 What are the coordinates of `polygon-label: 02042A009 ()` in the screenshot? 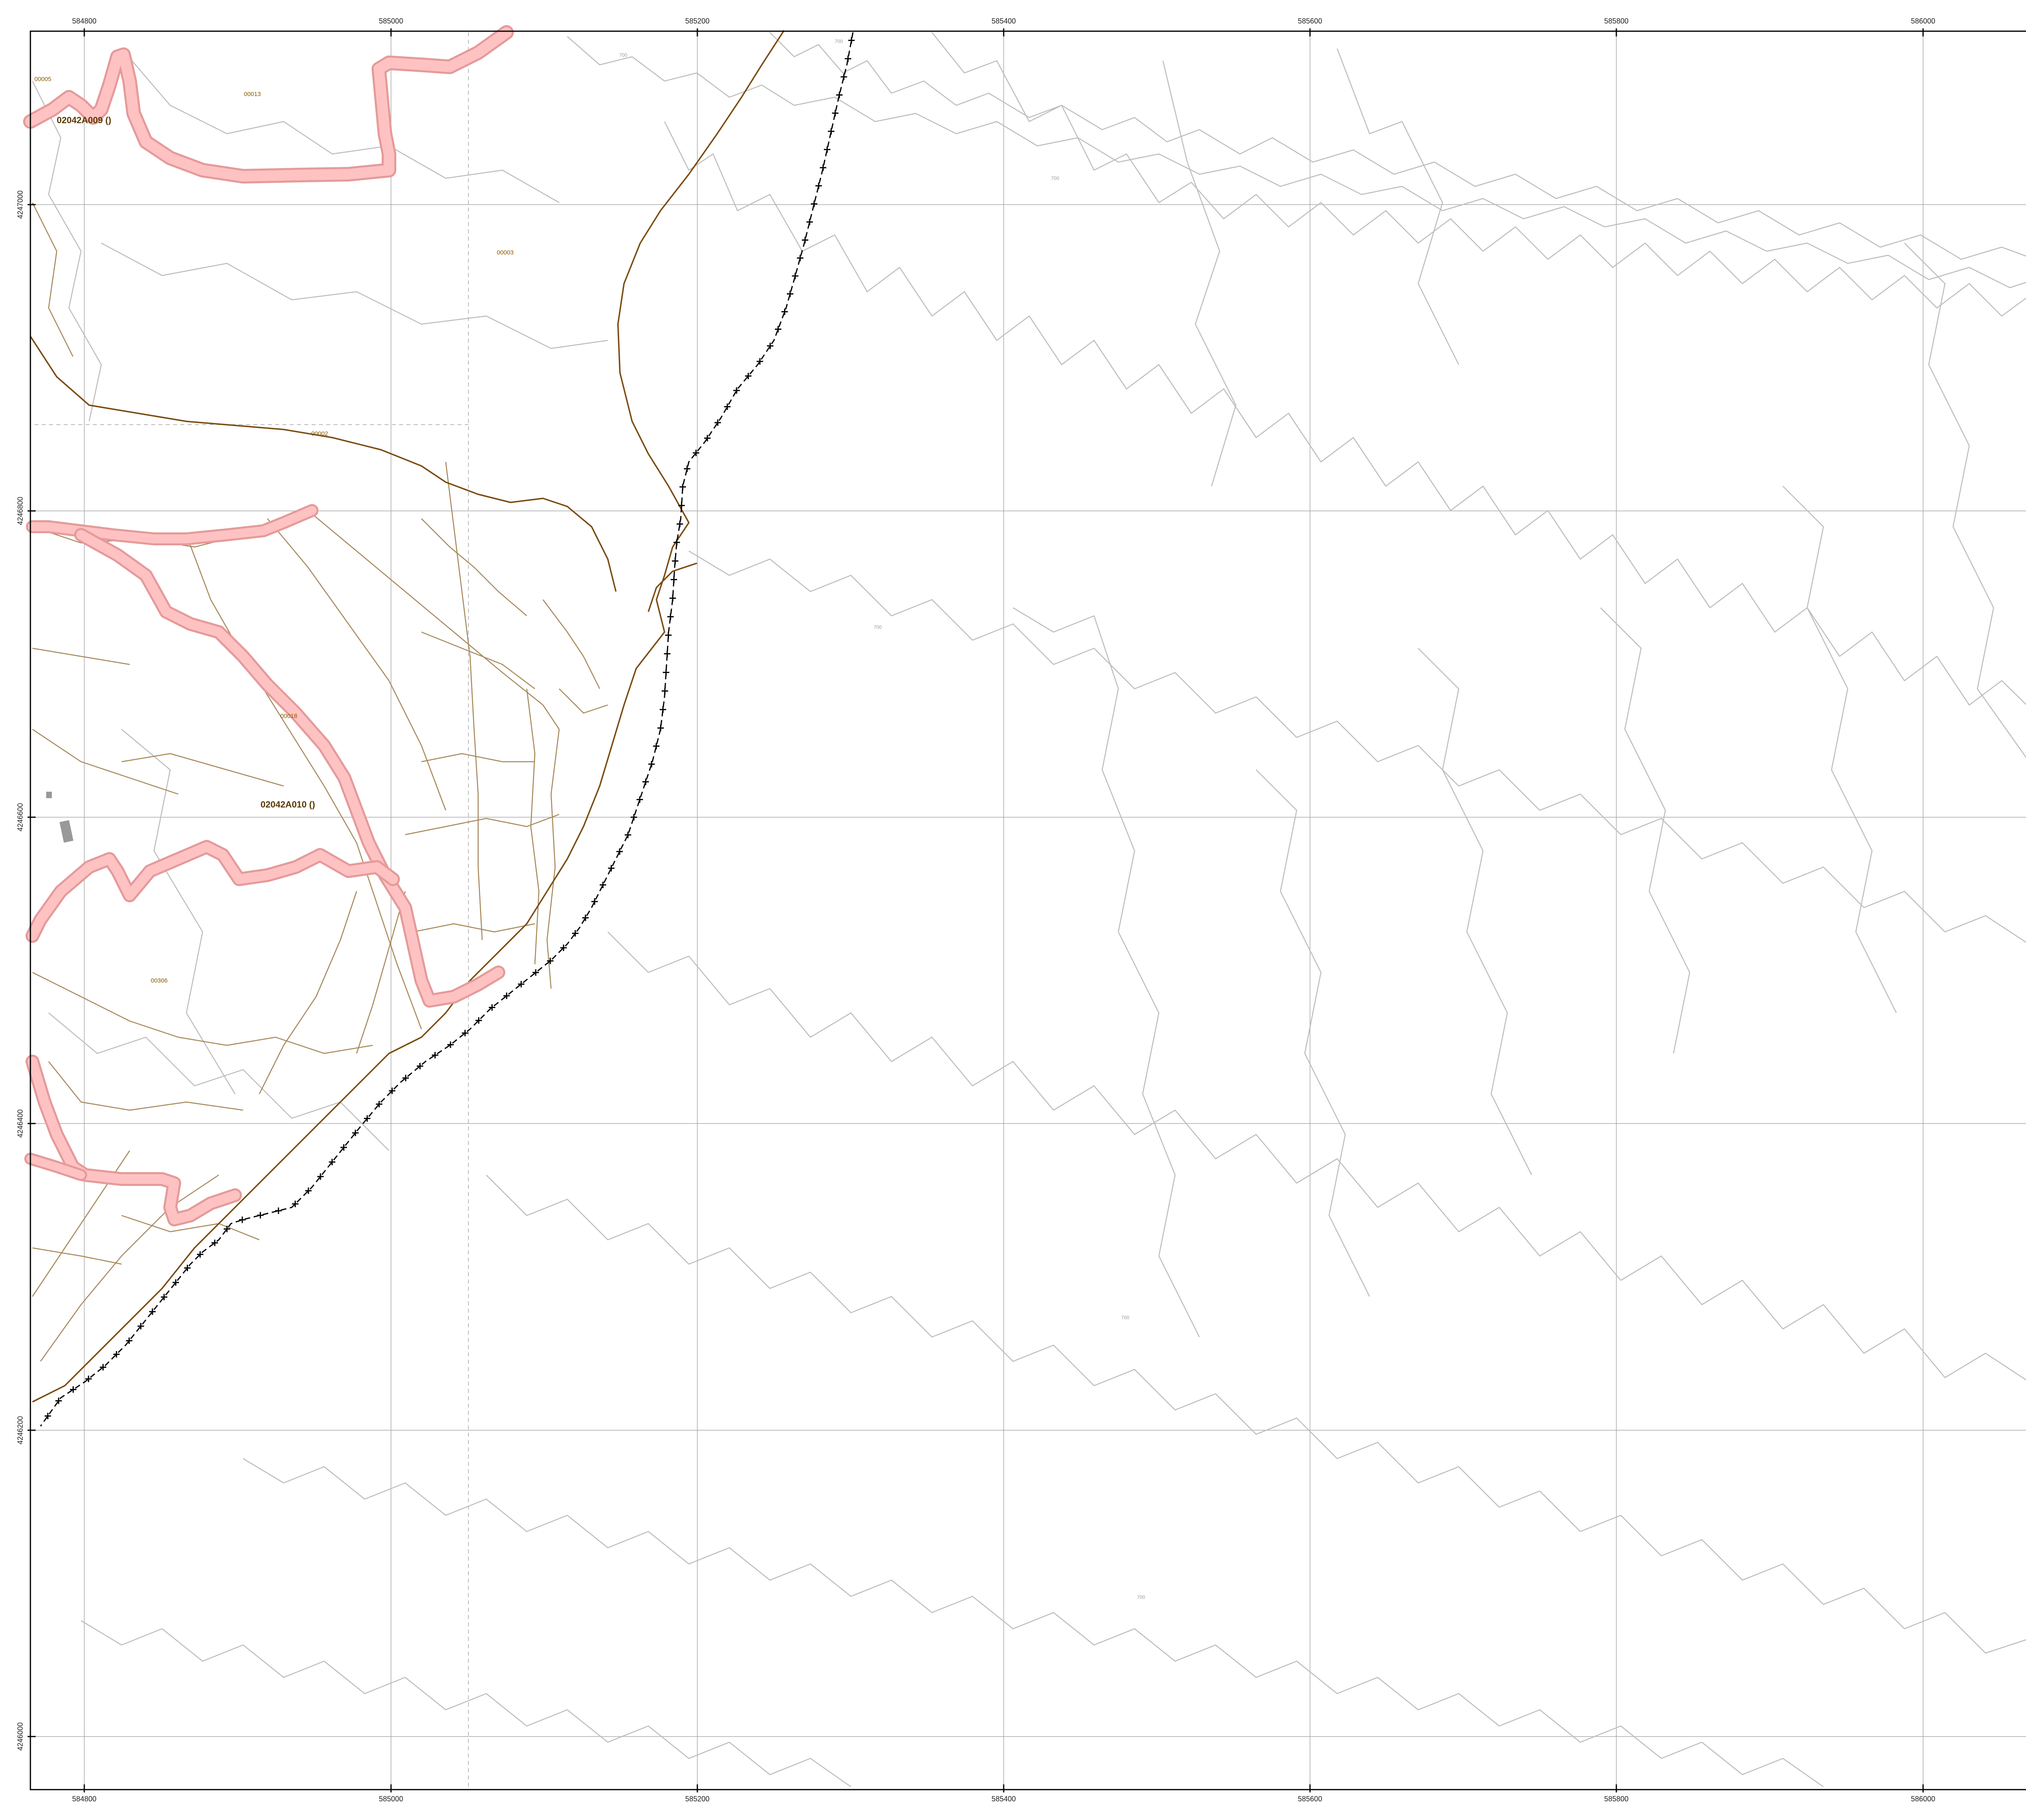 It's located at (84, 120).